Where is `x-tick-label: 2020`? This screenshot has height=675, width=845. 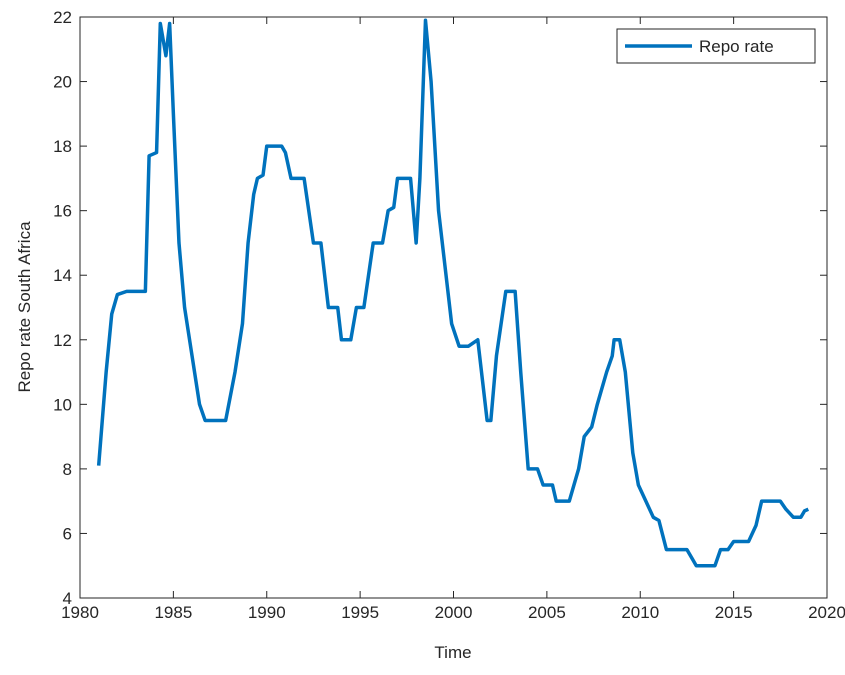 x-tick-label: 2020 is located at coordinates (826, 612).